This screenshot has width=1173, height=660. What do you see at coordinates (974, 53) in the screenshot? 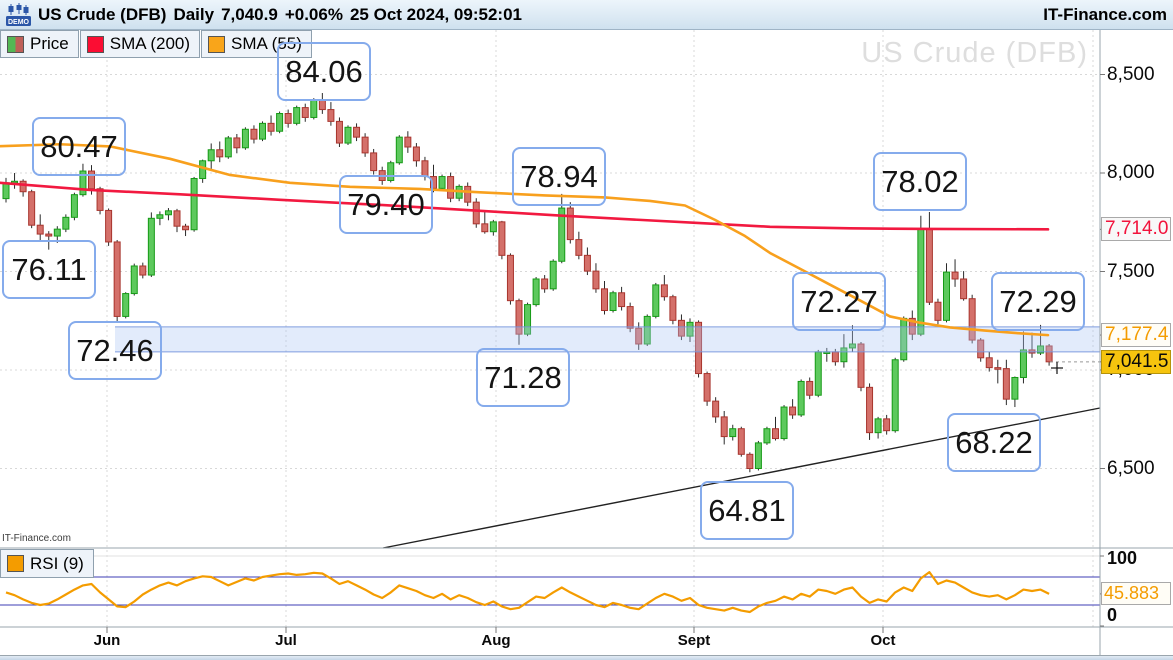
I see `instrument-watermark: US Crude (DFB)` at bounding box center [974, 53].